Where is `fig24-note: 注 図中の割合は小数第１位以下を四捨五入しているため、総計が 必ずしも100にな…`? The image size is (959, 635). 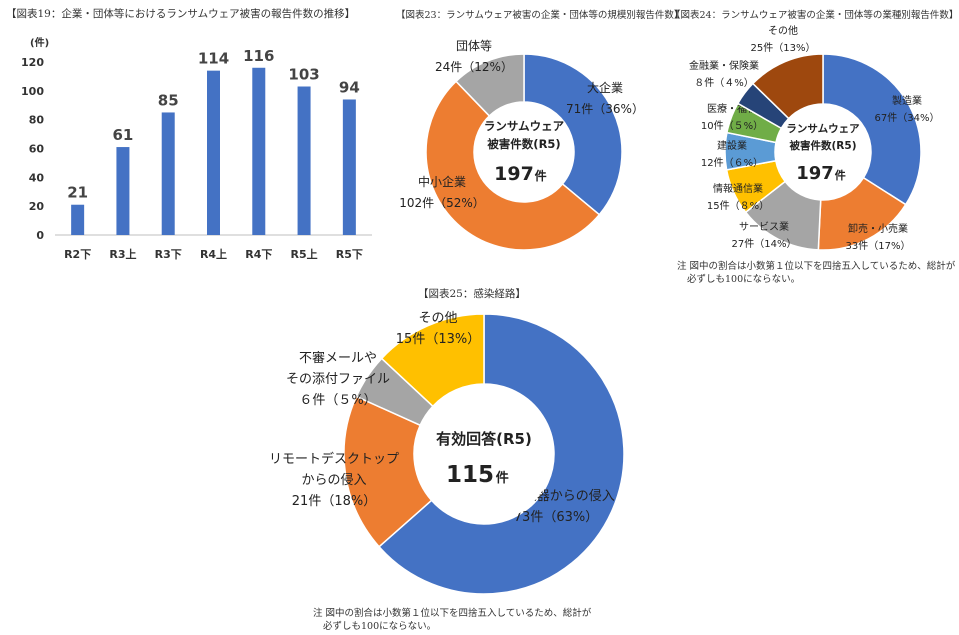
fig24-note: 注 図中の割合は小数第１位以下を四捨五入しているため、総計が 必ずしも100にな… is located at coordinates (816, 273).